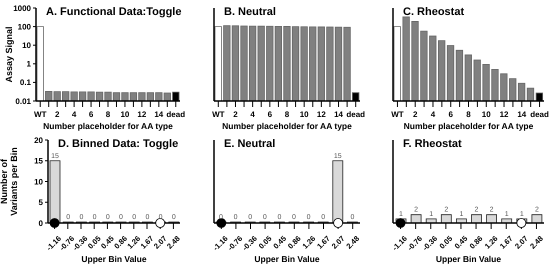 This screenshot has height=265, width=550. Describe the element at coordinates (432, 144) in the screenshot. I see `chart-title: F. Rheostat` at that location.